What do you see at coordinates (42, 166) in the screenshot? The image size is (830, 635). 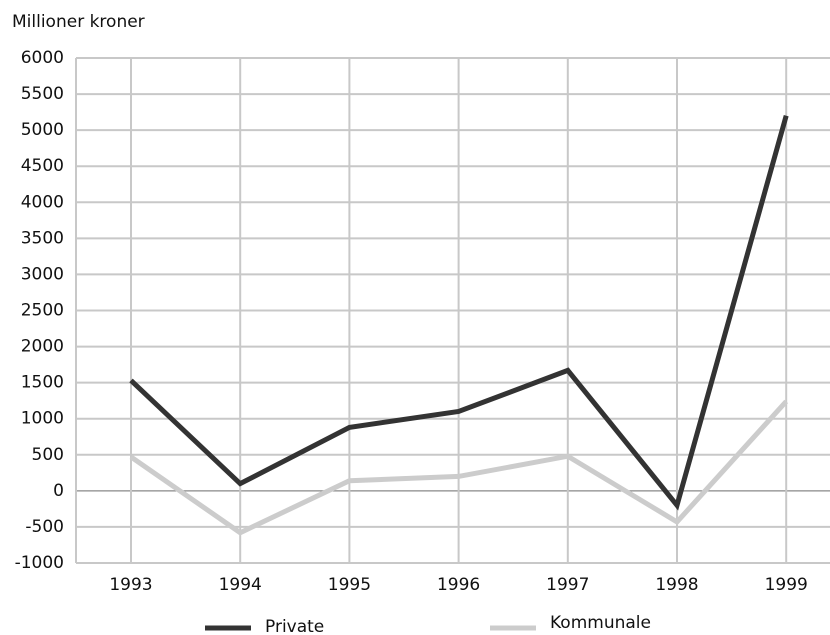 I see `y-tick-label: 4500` at bounding box center [42, 166].